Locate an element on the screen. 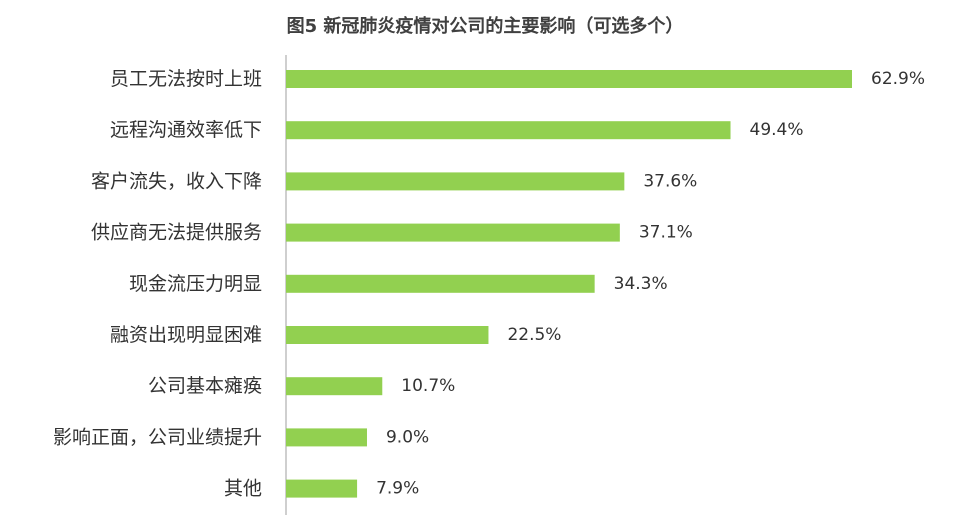 This screenshot has height=524, width=970. category-label: 员工无法按时上班 is located at coordinates (186, 79).